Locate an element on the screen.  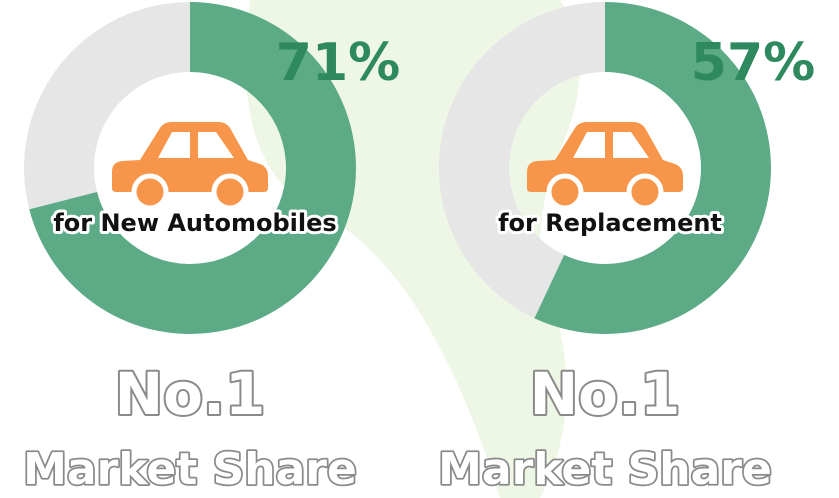
segment-label: for Replacement is located at coordinates (610, 223).